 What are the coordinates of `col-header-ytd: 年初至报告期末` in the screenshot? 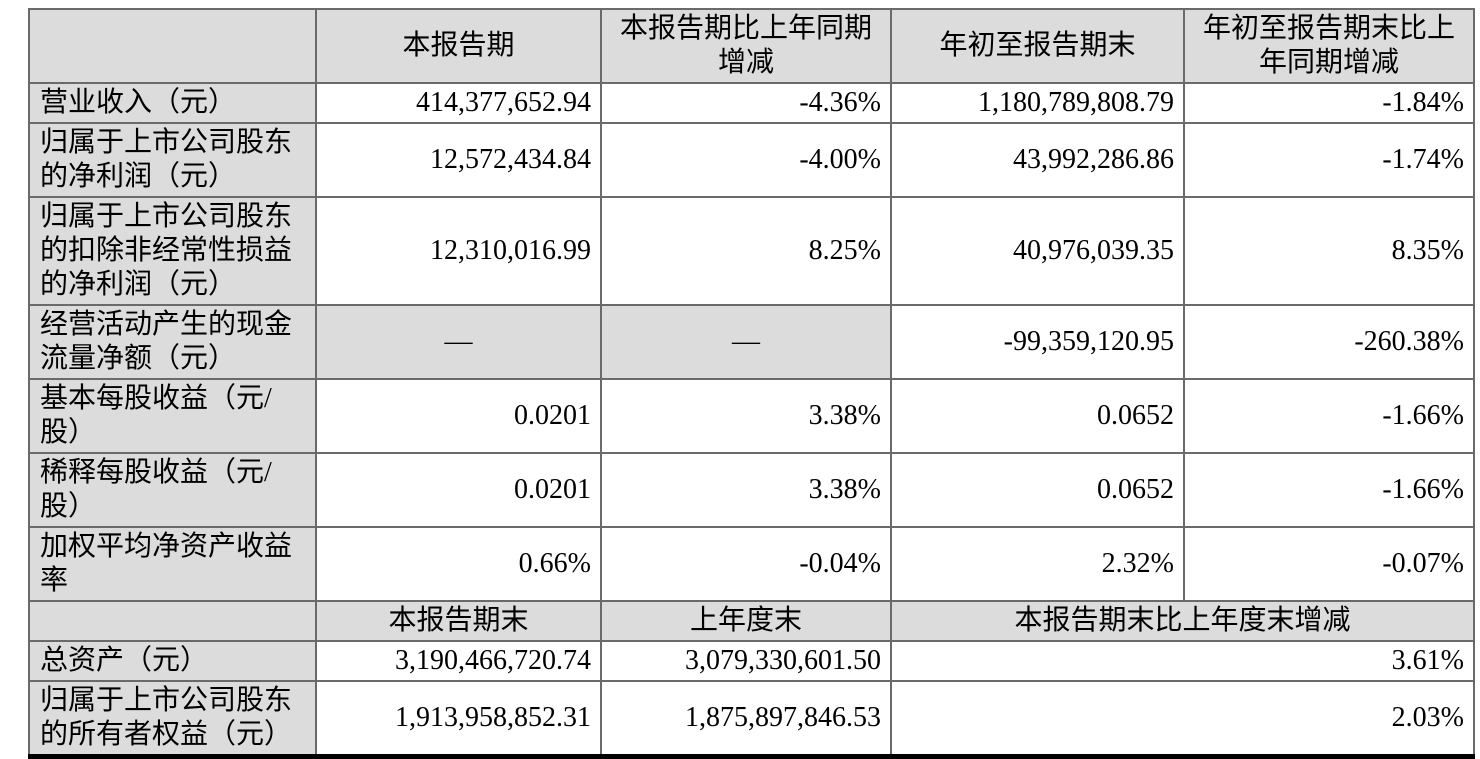 It's located at (1037, 46).